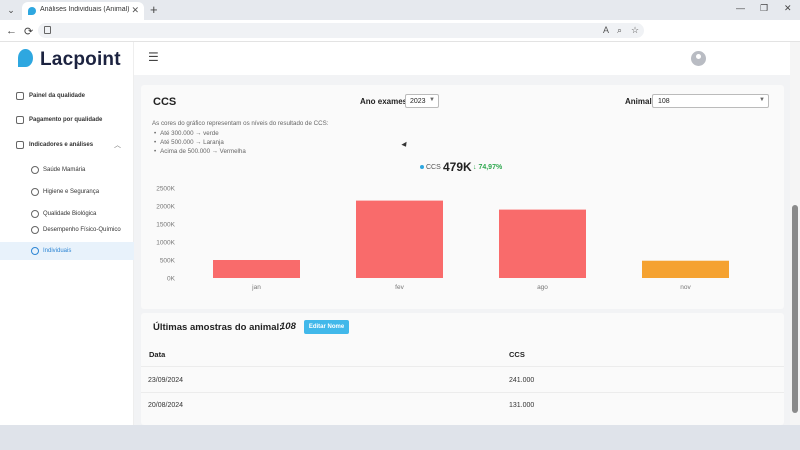 This screenshot has height=450, width=800. What do you see at coordinates (165, 207) in the screenshot?
I see `y-tick-label: 2000K` at bounding box center [165, 207].